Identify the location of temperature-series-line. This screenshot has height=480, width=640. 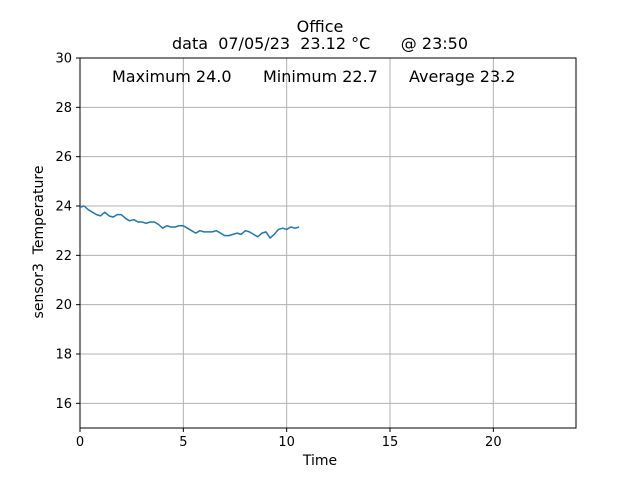
(189, 222).